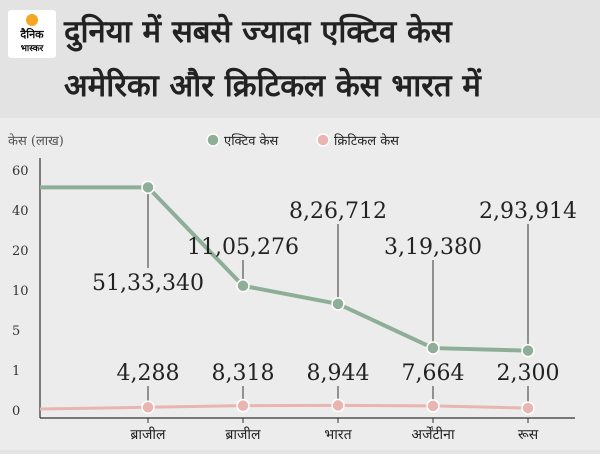 This screenshot has height=454, width=600. Describe the element at coordinates (32, 49) in the screenshot. I see `logo-text-line2: भास्कर` at that location.